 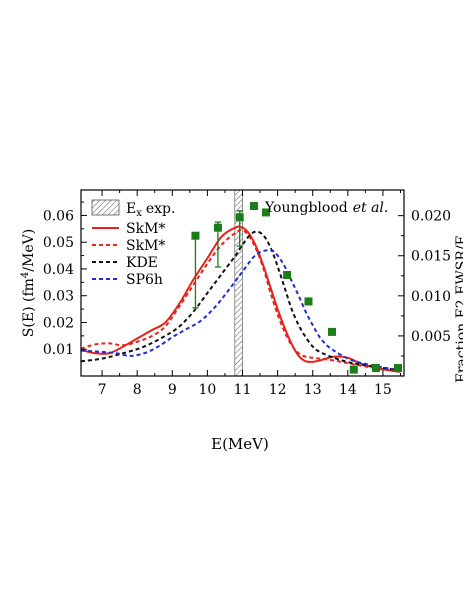 What do you see at coordinates (313, 390) in the screenshot?
I see `x-tick-label: 13` at bounding box center [313, 390].